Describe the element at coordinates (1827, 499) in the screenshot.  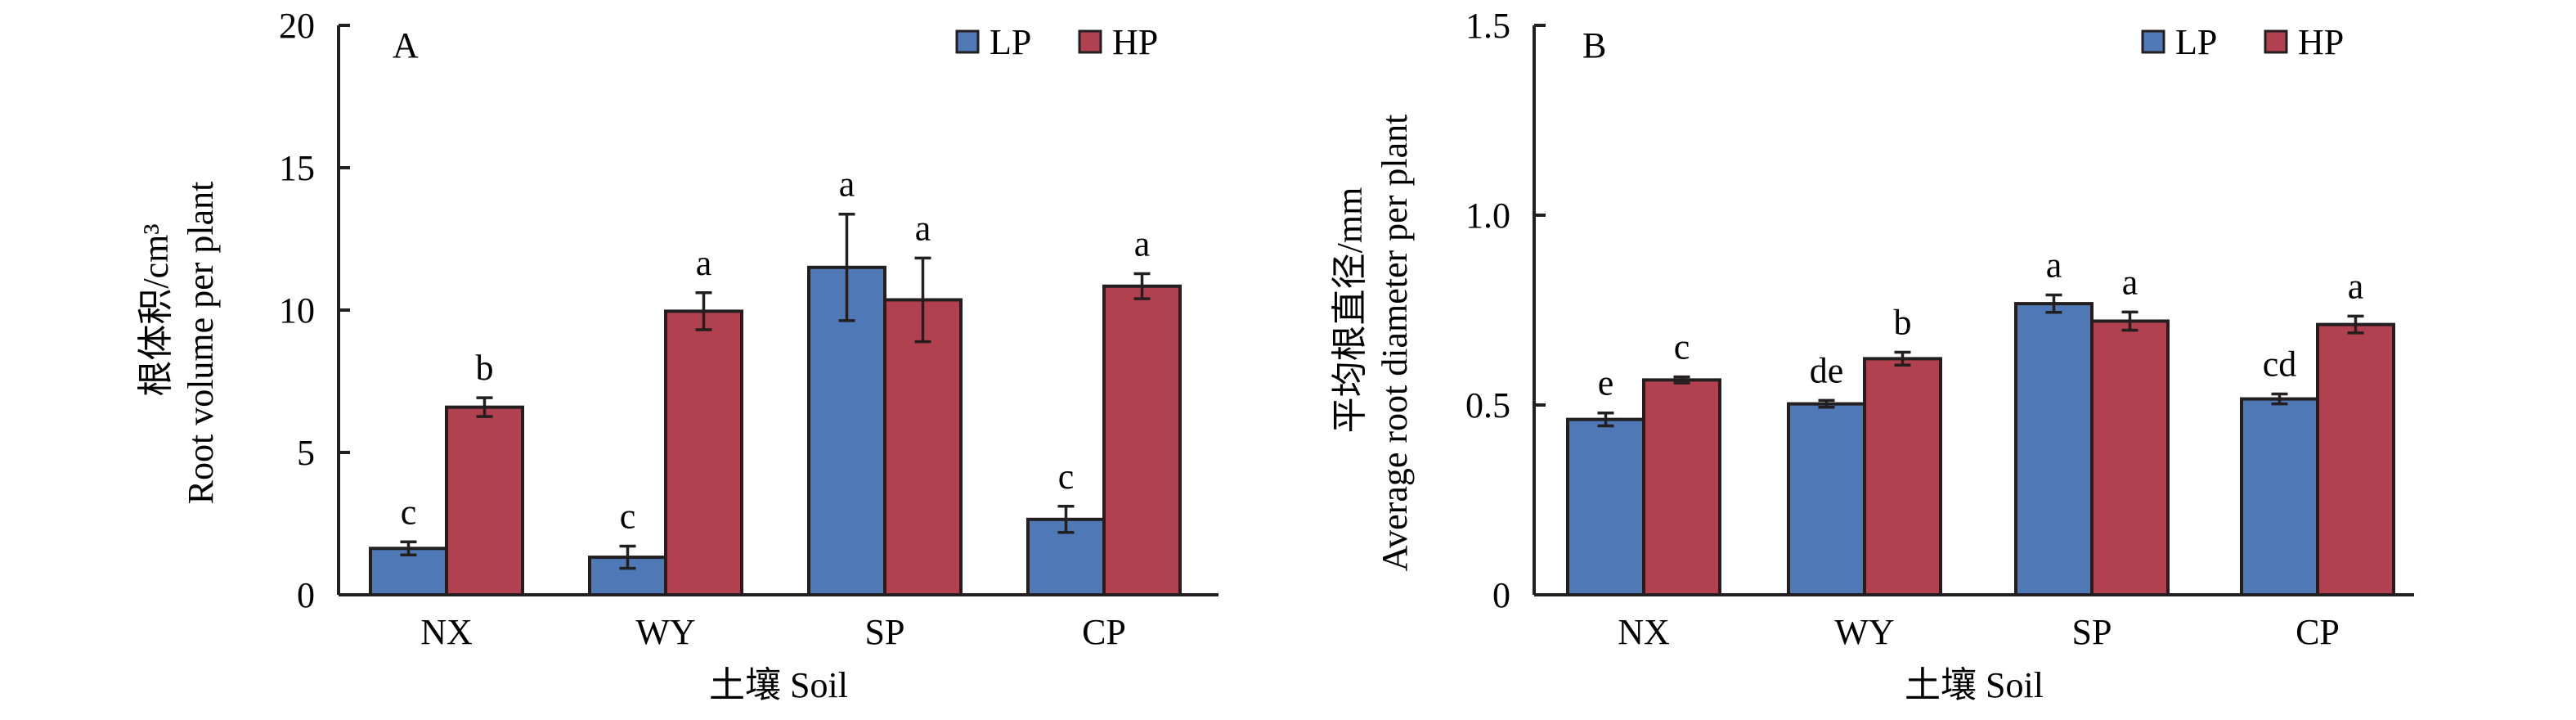
I see `bar-lp-wy` at that location.